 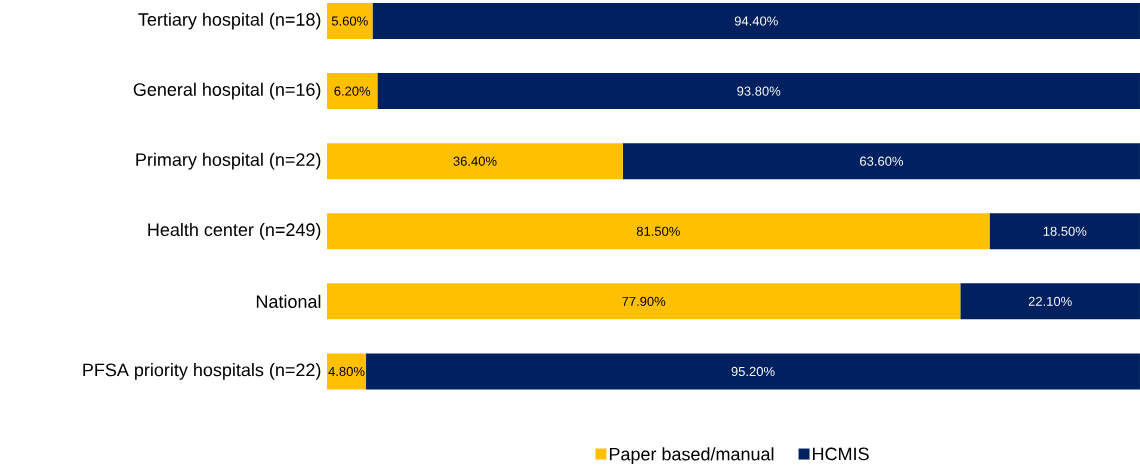 I want to click on y-tick-label: PFSA priority hospitals (n=22), so click(x=202, y=371).